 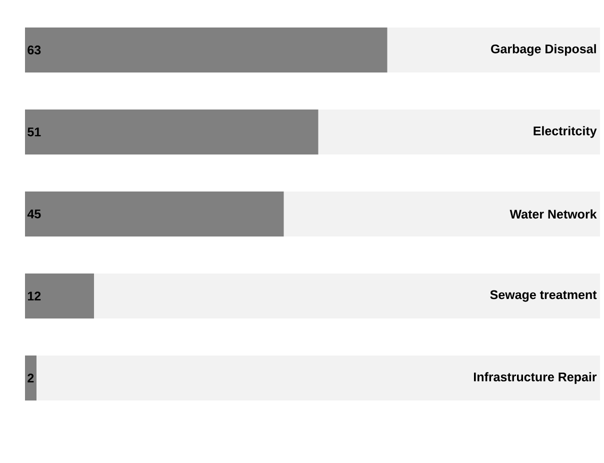 I want to click on data-label: 45, so click(x=34, y=214).